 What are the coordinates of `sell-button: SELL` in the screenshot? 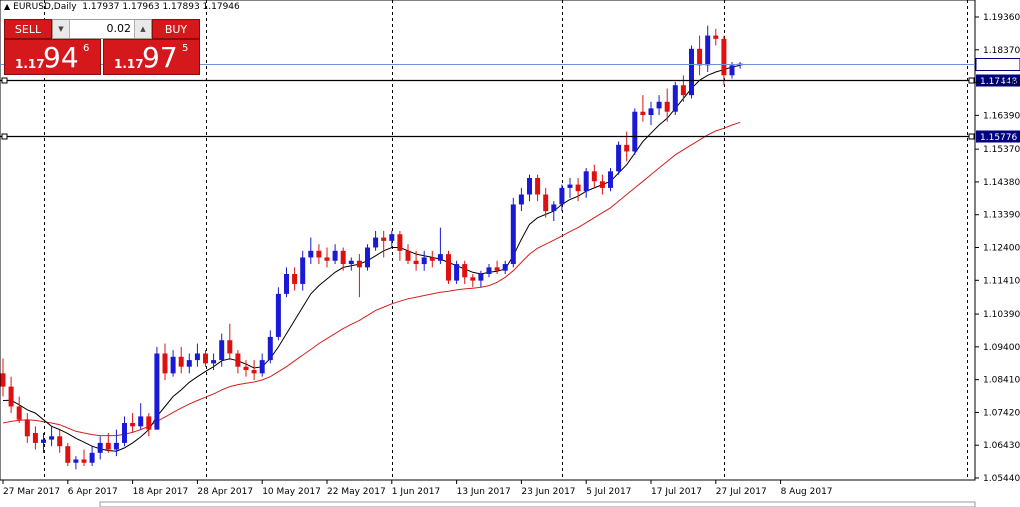 It's located at (28, 29).